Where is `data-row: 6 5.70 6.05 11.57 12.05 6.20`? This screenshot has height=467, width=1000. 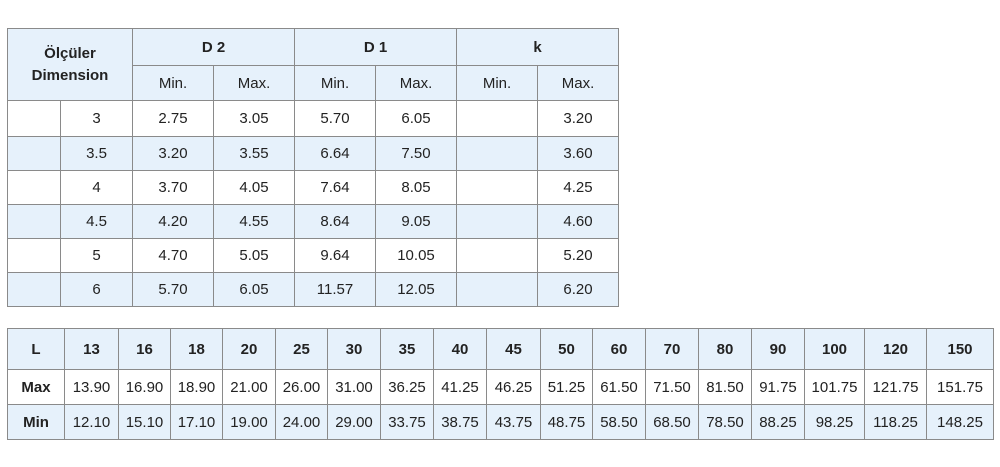
data-row: 6 5.70 6.05 11.57 12.05 6.20 is located at coordinates (313, 289).